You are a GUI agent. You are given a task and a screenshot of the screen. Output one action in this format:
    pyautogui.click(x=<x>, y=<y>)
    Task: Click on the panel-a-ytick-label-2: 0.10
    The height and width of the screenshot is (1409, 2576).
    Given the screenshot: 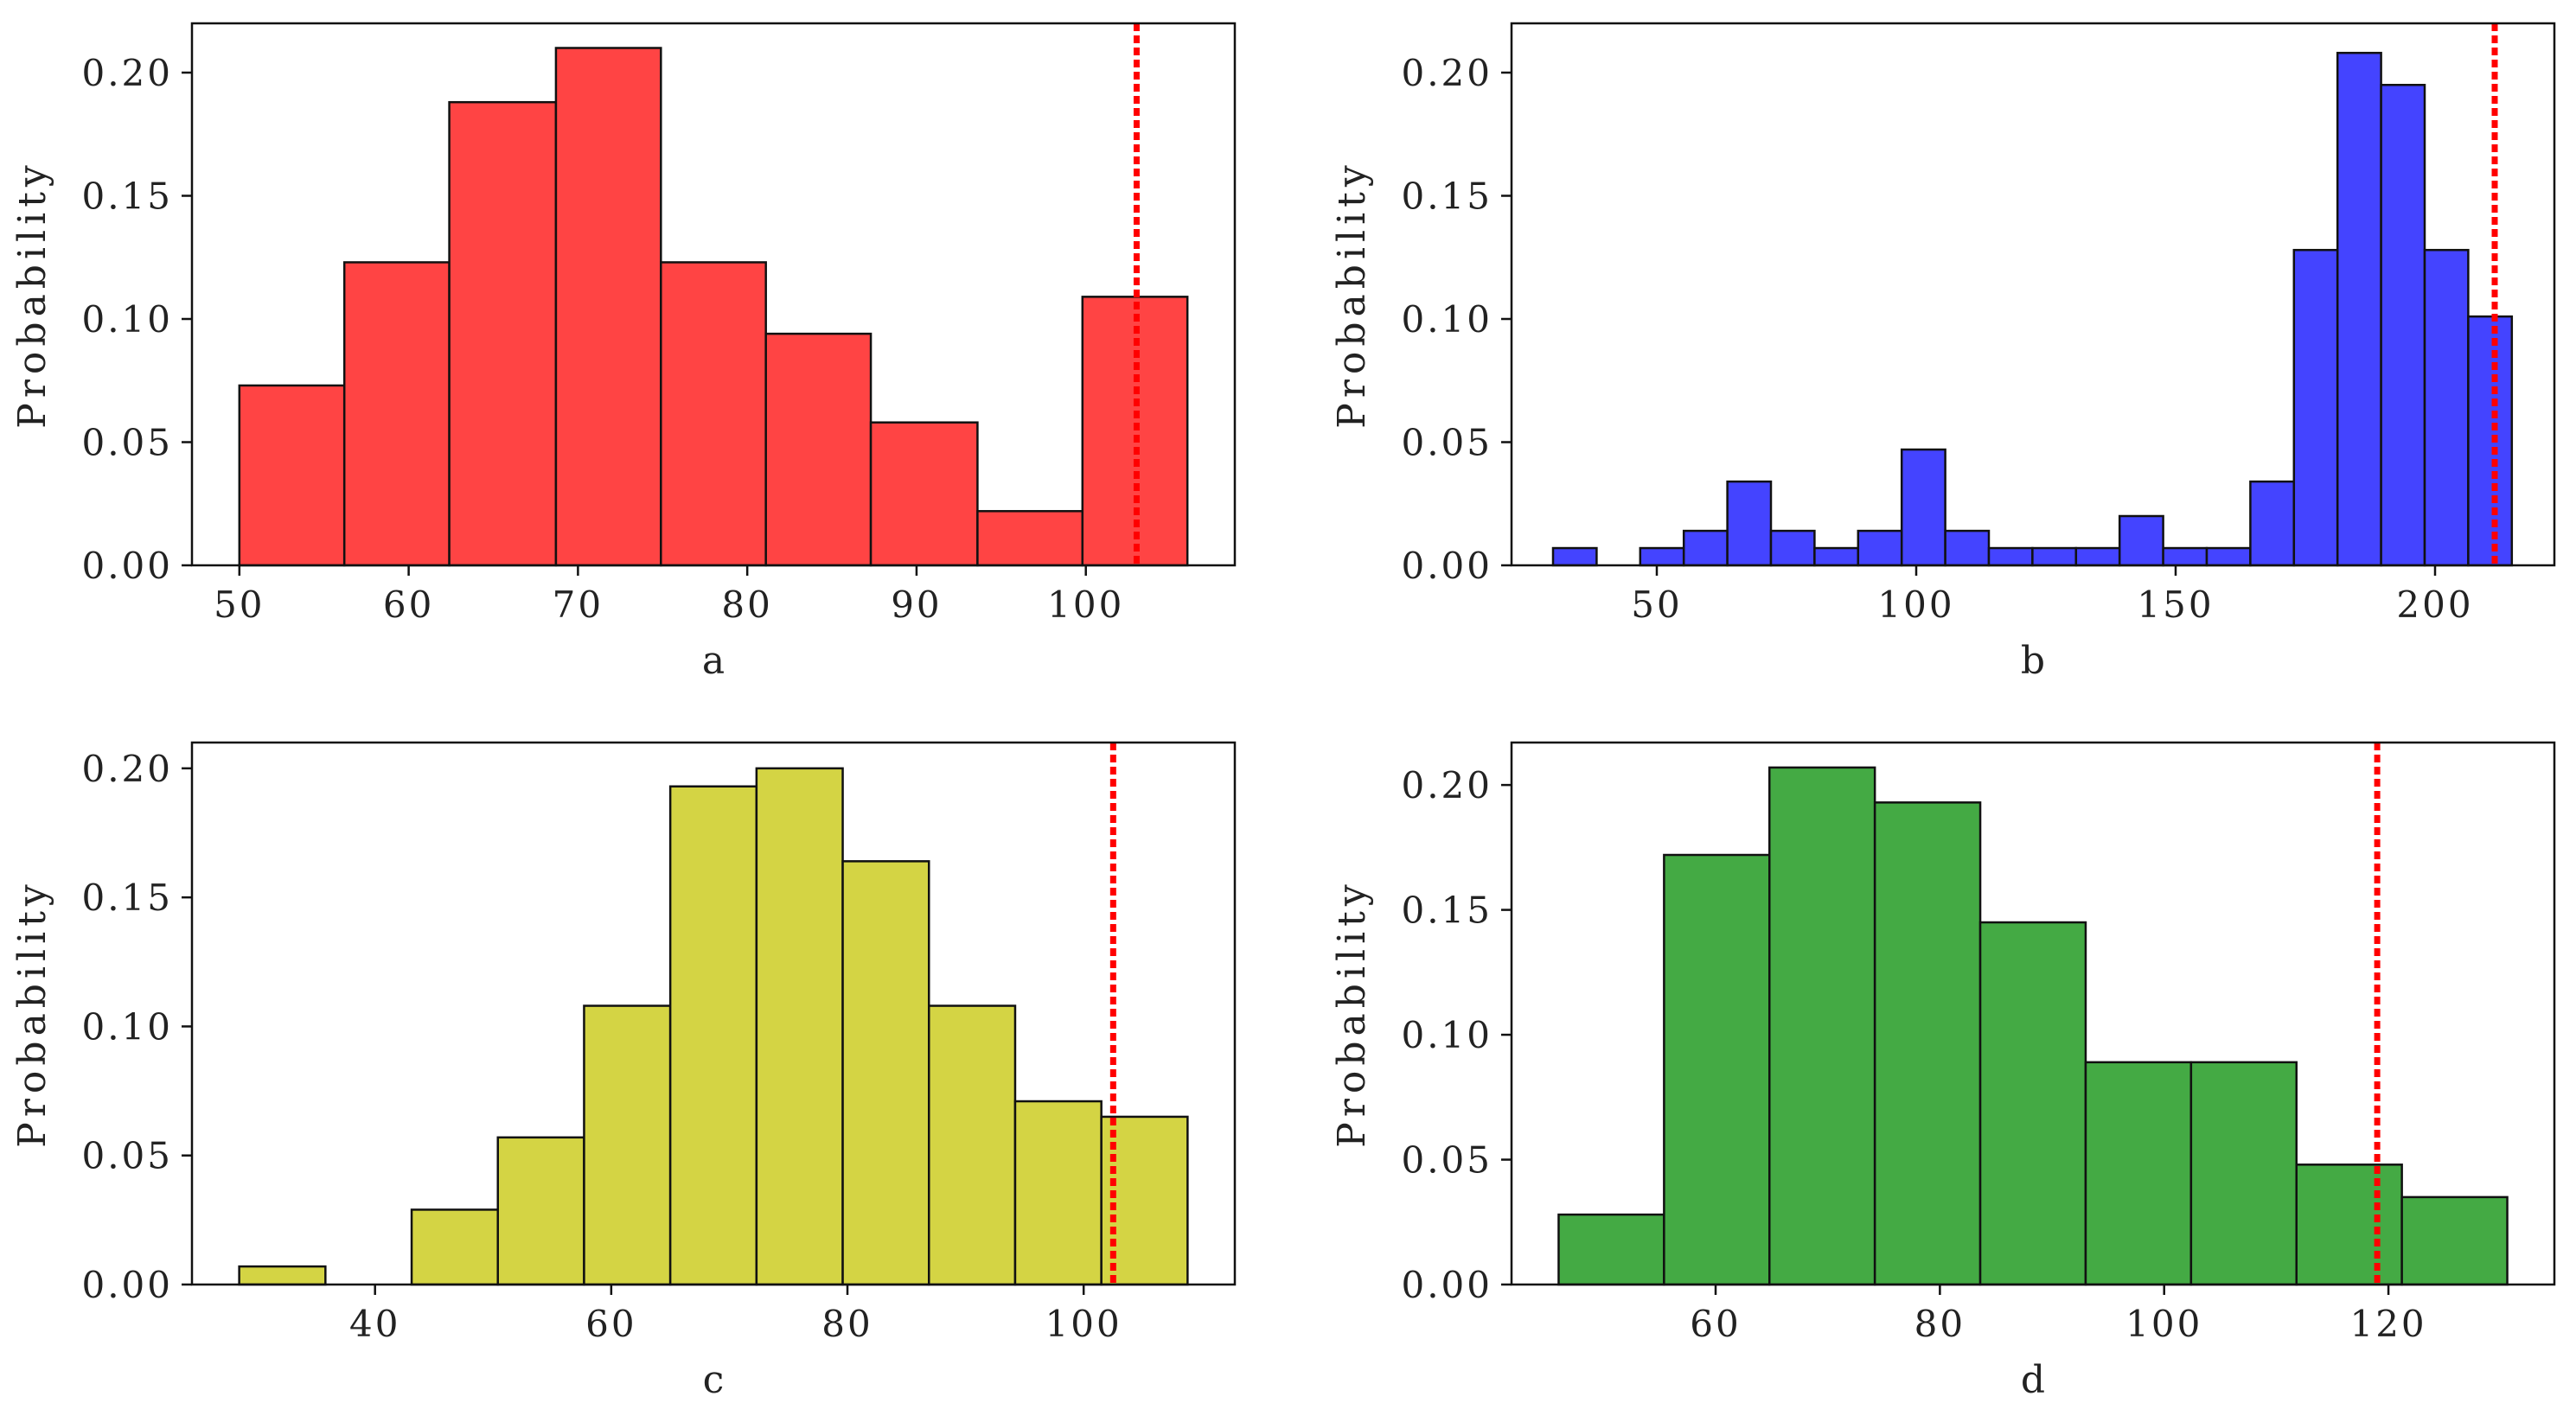 What is the action you would take?
    pyautogui.click(x=127, y=319)
    